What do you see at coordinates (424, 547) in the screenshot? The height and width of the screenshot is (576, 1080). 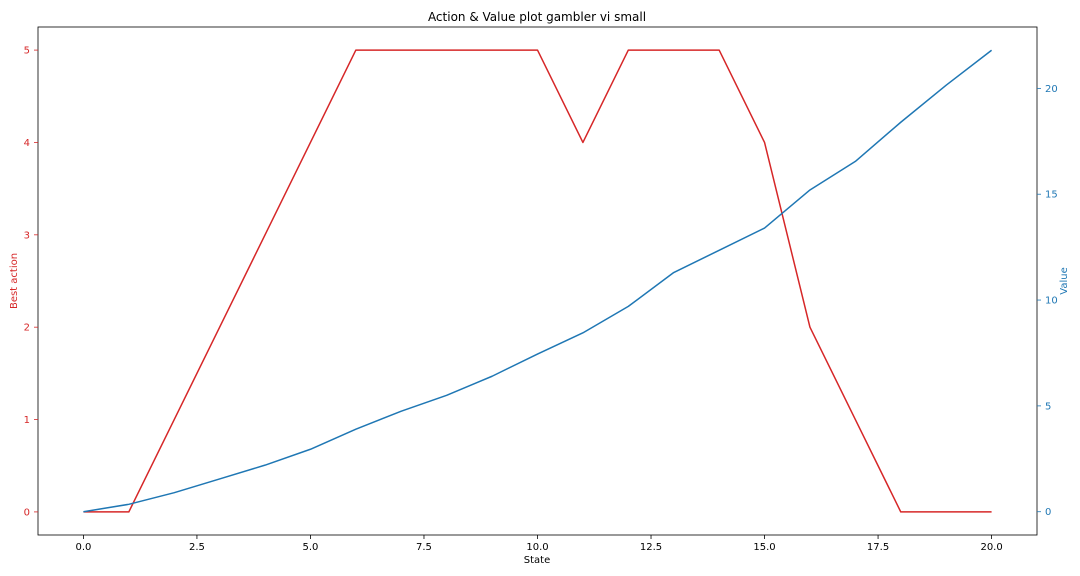 I see `x-tick-label: 7.5` at bounding box center [424, 547].